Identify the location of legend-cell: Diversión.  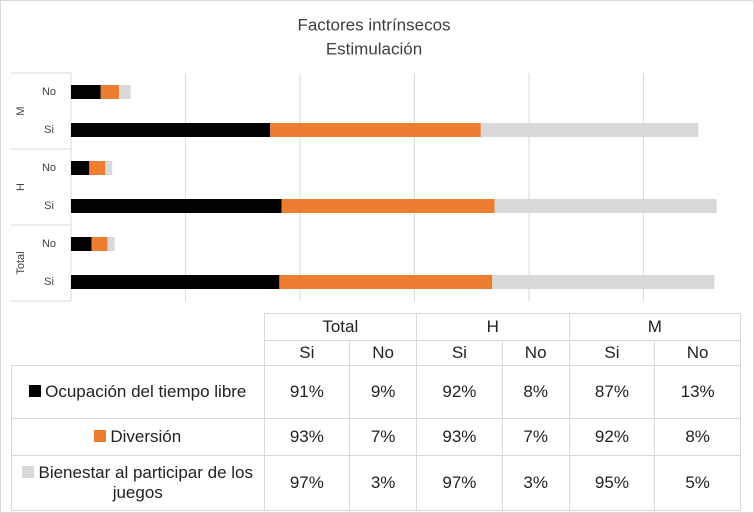
(138, 437).